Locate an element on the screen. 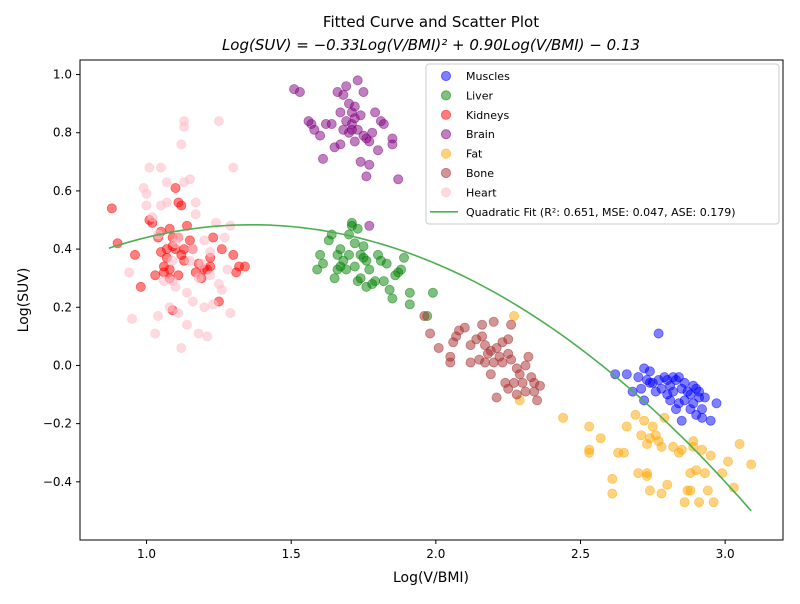 This screenshot has height=604, width=800. legend-label: Kidneys is located at coordinates (488, 115).